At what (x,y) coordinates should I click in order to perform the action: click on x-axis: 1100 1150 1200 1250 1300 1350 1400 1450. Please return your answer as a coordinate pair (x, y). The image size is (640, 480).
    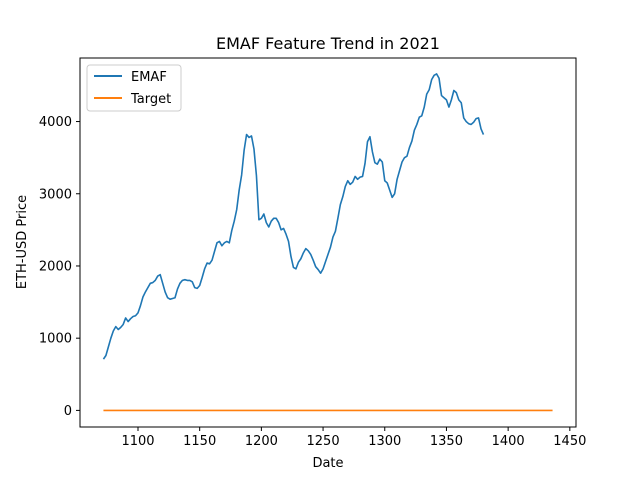
    Looking at the image, I should click on (353, 438).